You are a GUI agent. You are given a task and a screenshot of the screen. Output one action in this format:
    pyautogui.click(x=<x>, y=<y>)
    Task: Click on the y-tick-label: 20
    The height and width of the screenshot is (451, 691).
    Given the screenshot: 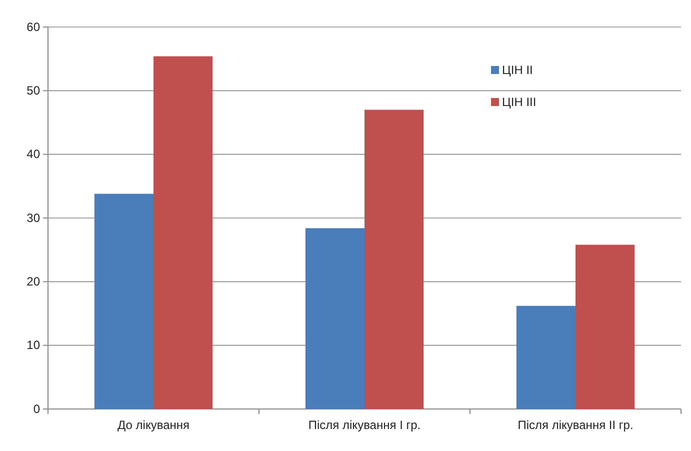 What is the action you would take?
    pyautogui.click(x=33, y=281)
    